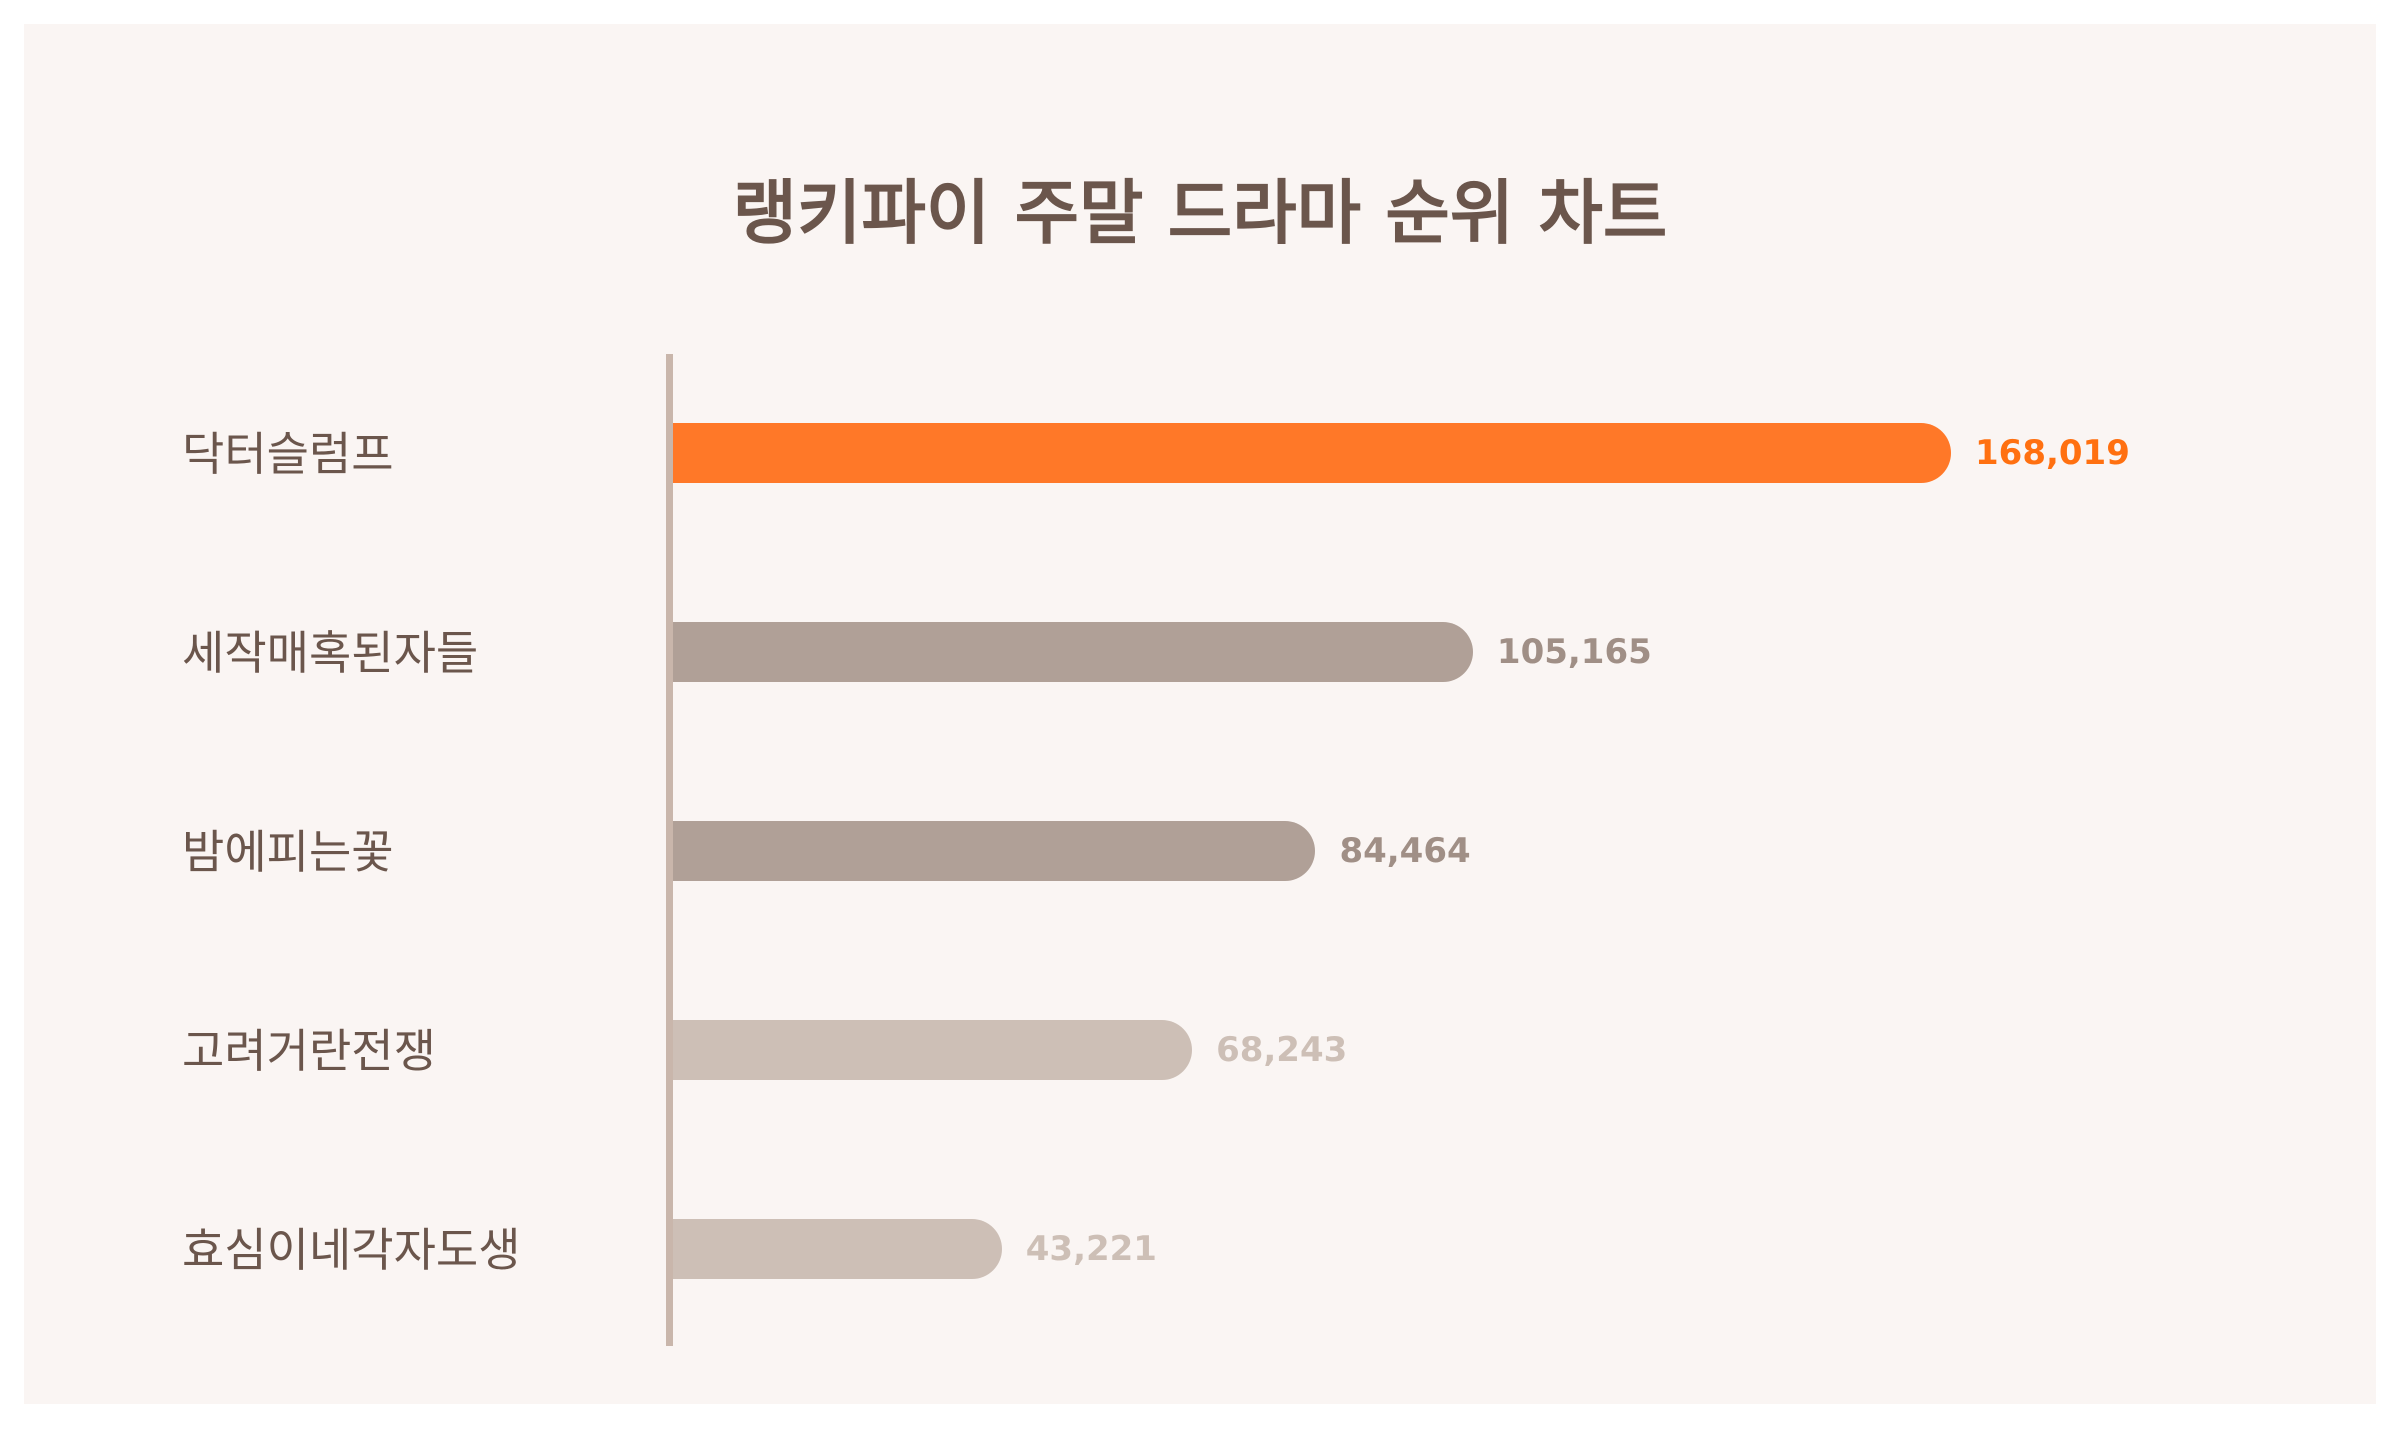  I want to click on value-label: 68,243, so click(1282, 1050).